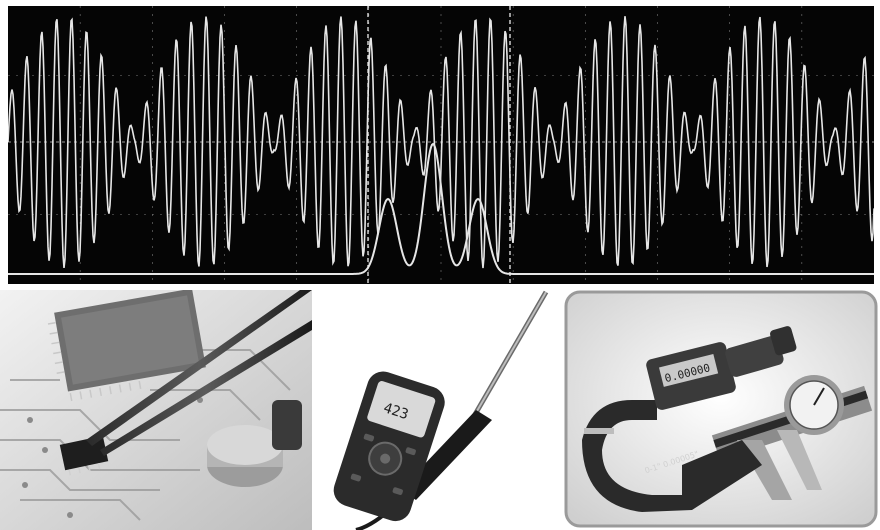 The width and height of the screenshot is (880, 530). What do you see at coordinates (688, 370) in the screenshot?
I see `micrometer-display` at bounding box center [688, 370].